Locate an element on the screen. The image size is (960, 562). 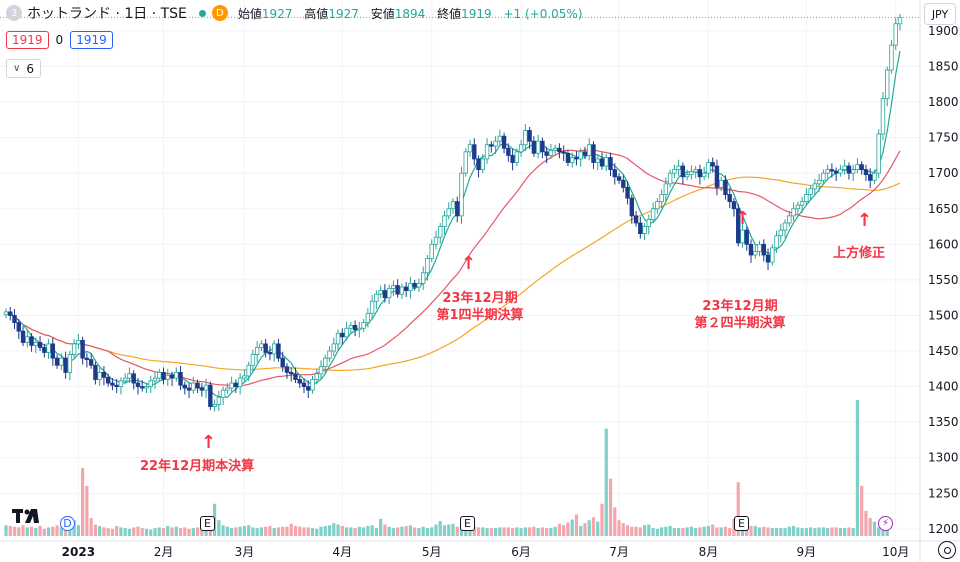
low-value: 1894 is located at coordinates (410, 13).